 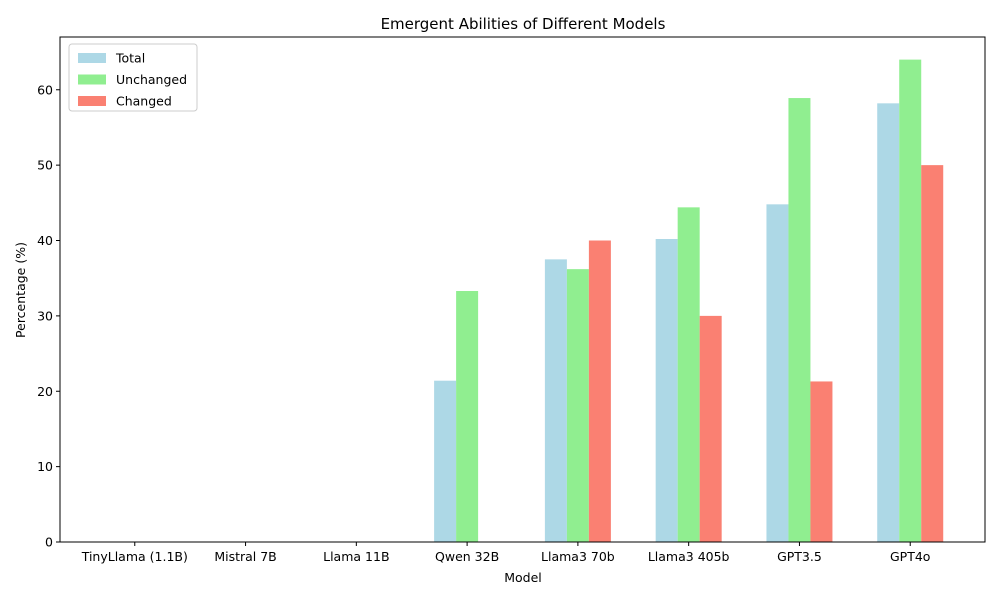 I want to click on y-axis: 0 10 20 30 40 50 60, so click(x=48, y=316).